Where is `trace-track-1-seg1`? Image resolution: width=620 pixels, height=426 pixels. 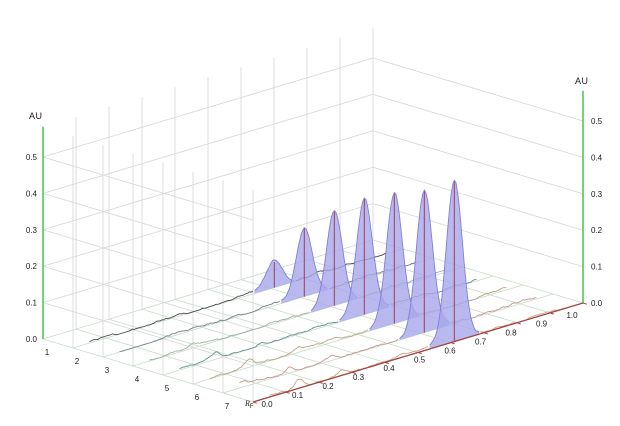 trace-track-1-seg1 is located at coordinates (171, 316).